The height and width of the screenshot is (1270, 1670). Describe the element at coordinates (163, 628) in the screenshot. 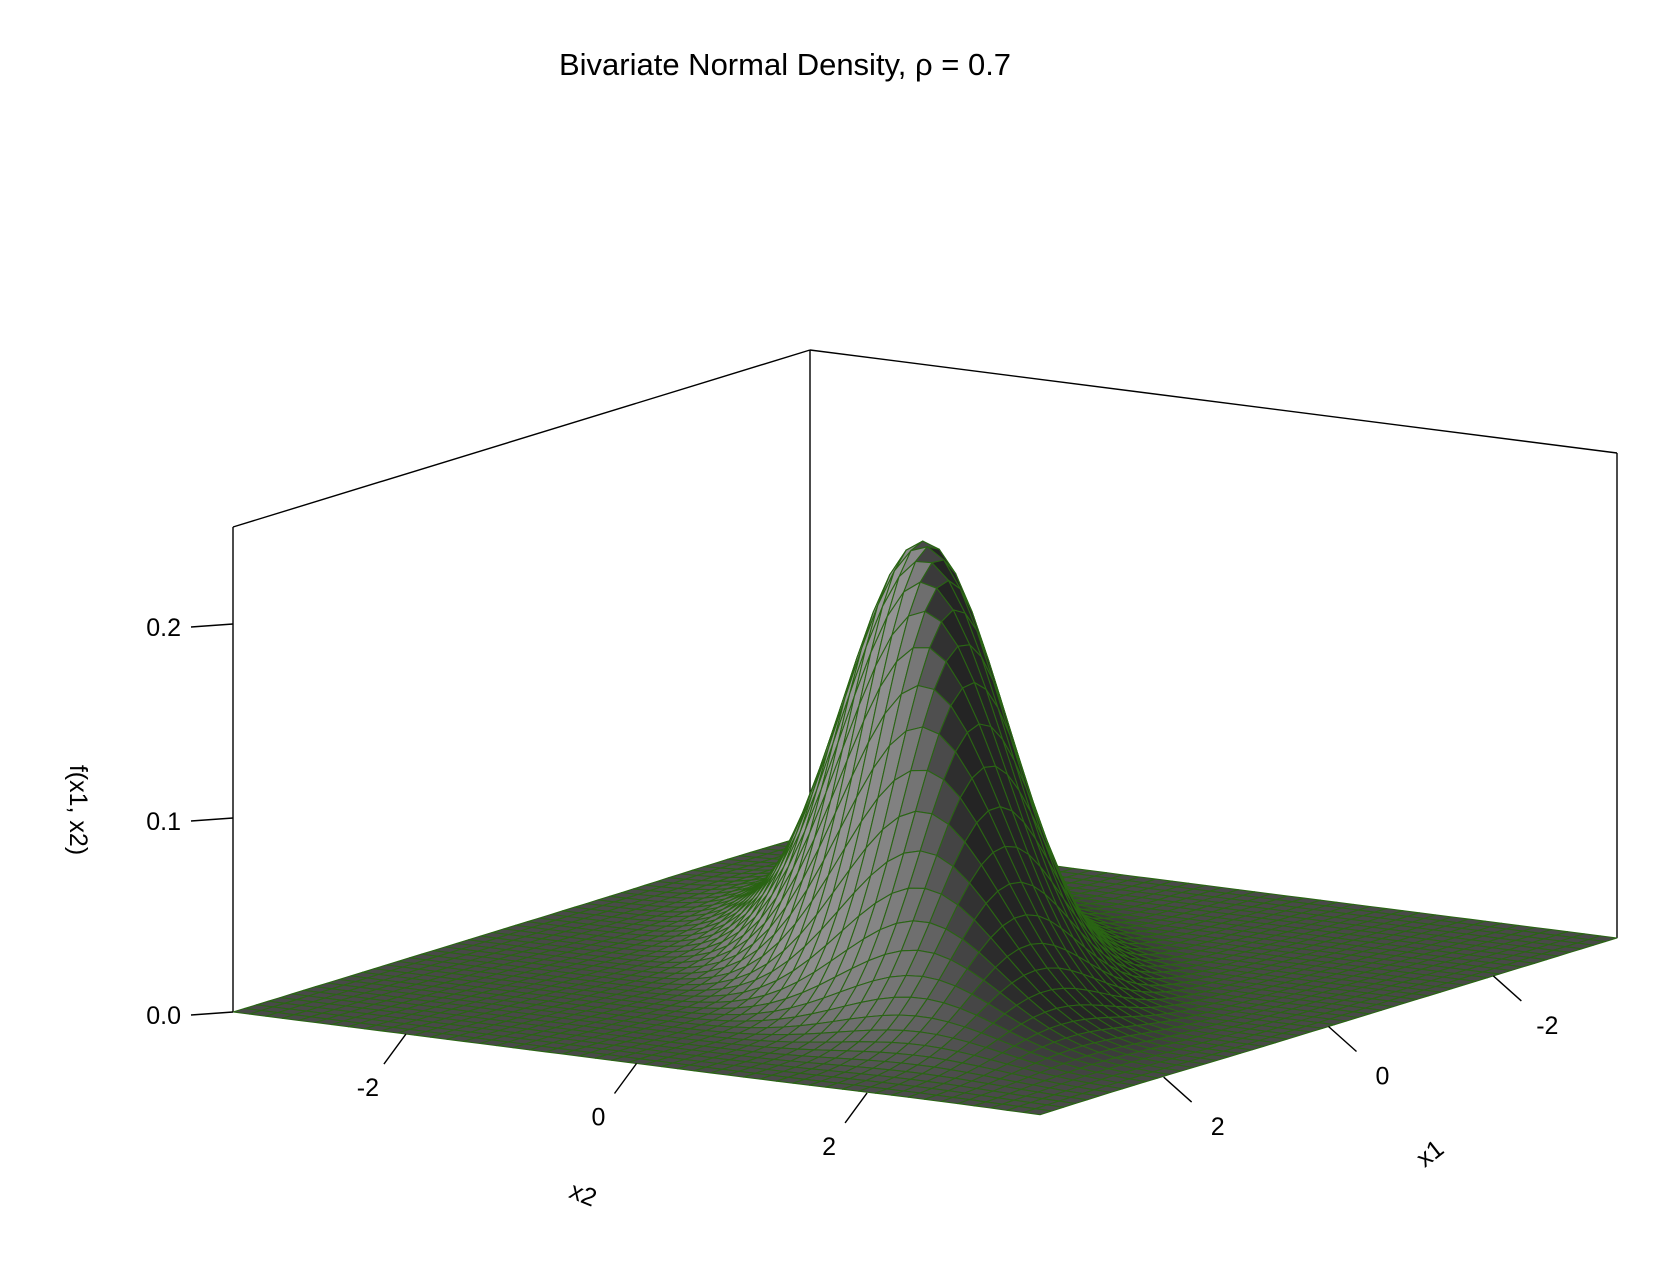

I see `z-tick-label-2: 0.2` at that location.